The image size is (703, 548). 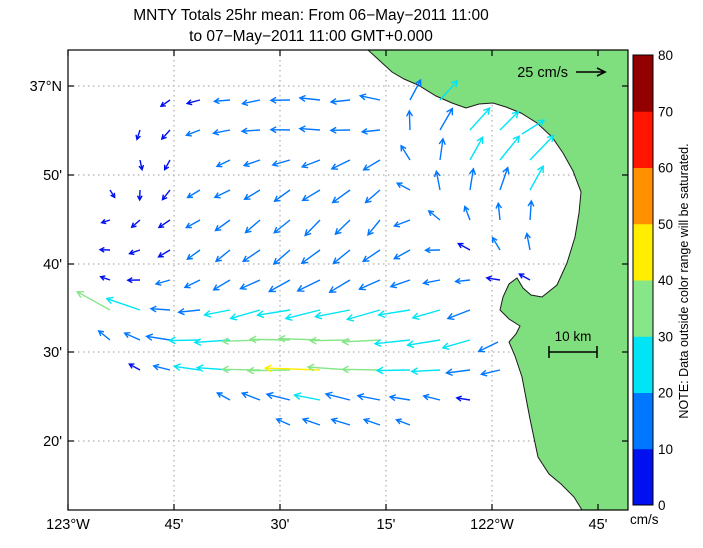 I want to click on colorbar-tick-label: 70, so click(x=665, y=111).